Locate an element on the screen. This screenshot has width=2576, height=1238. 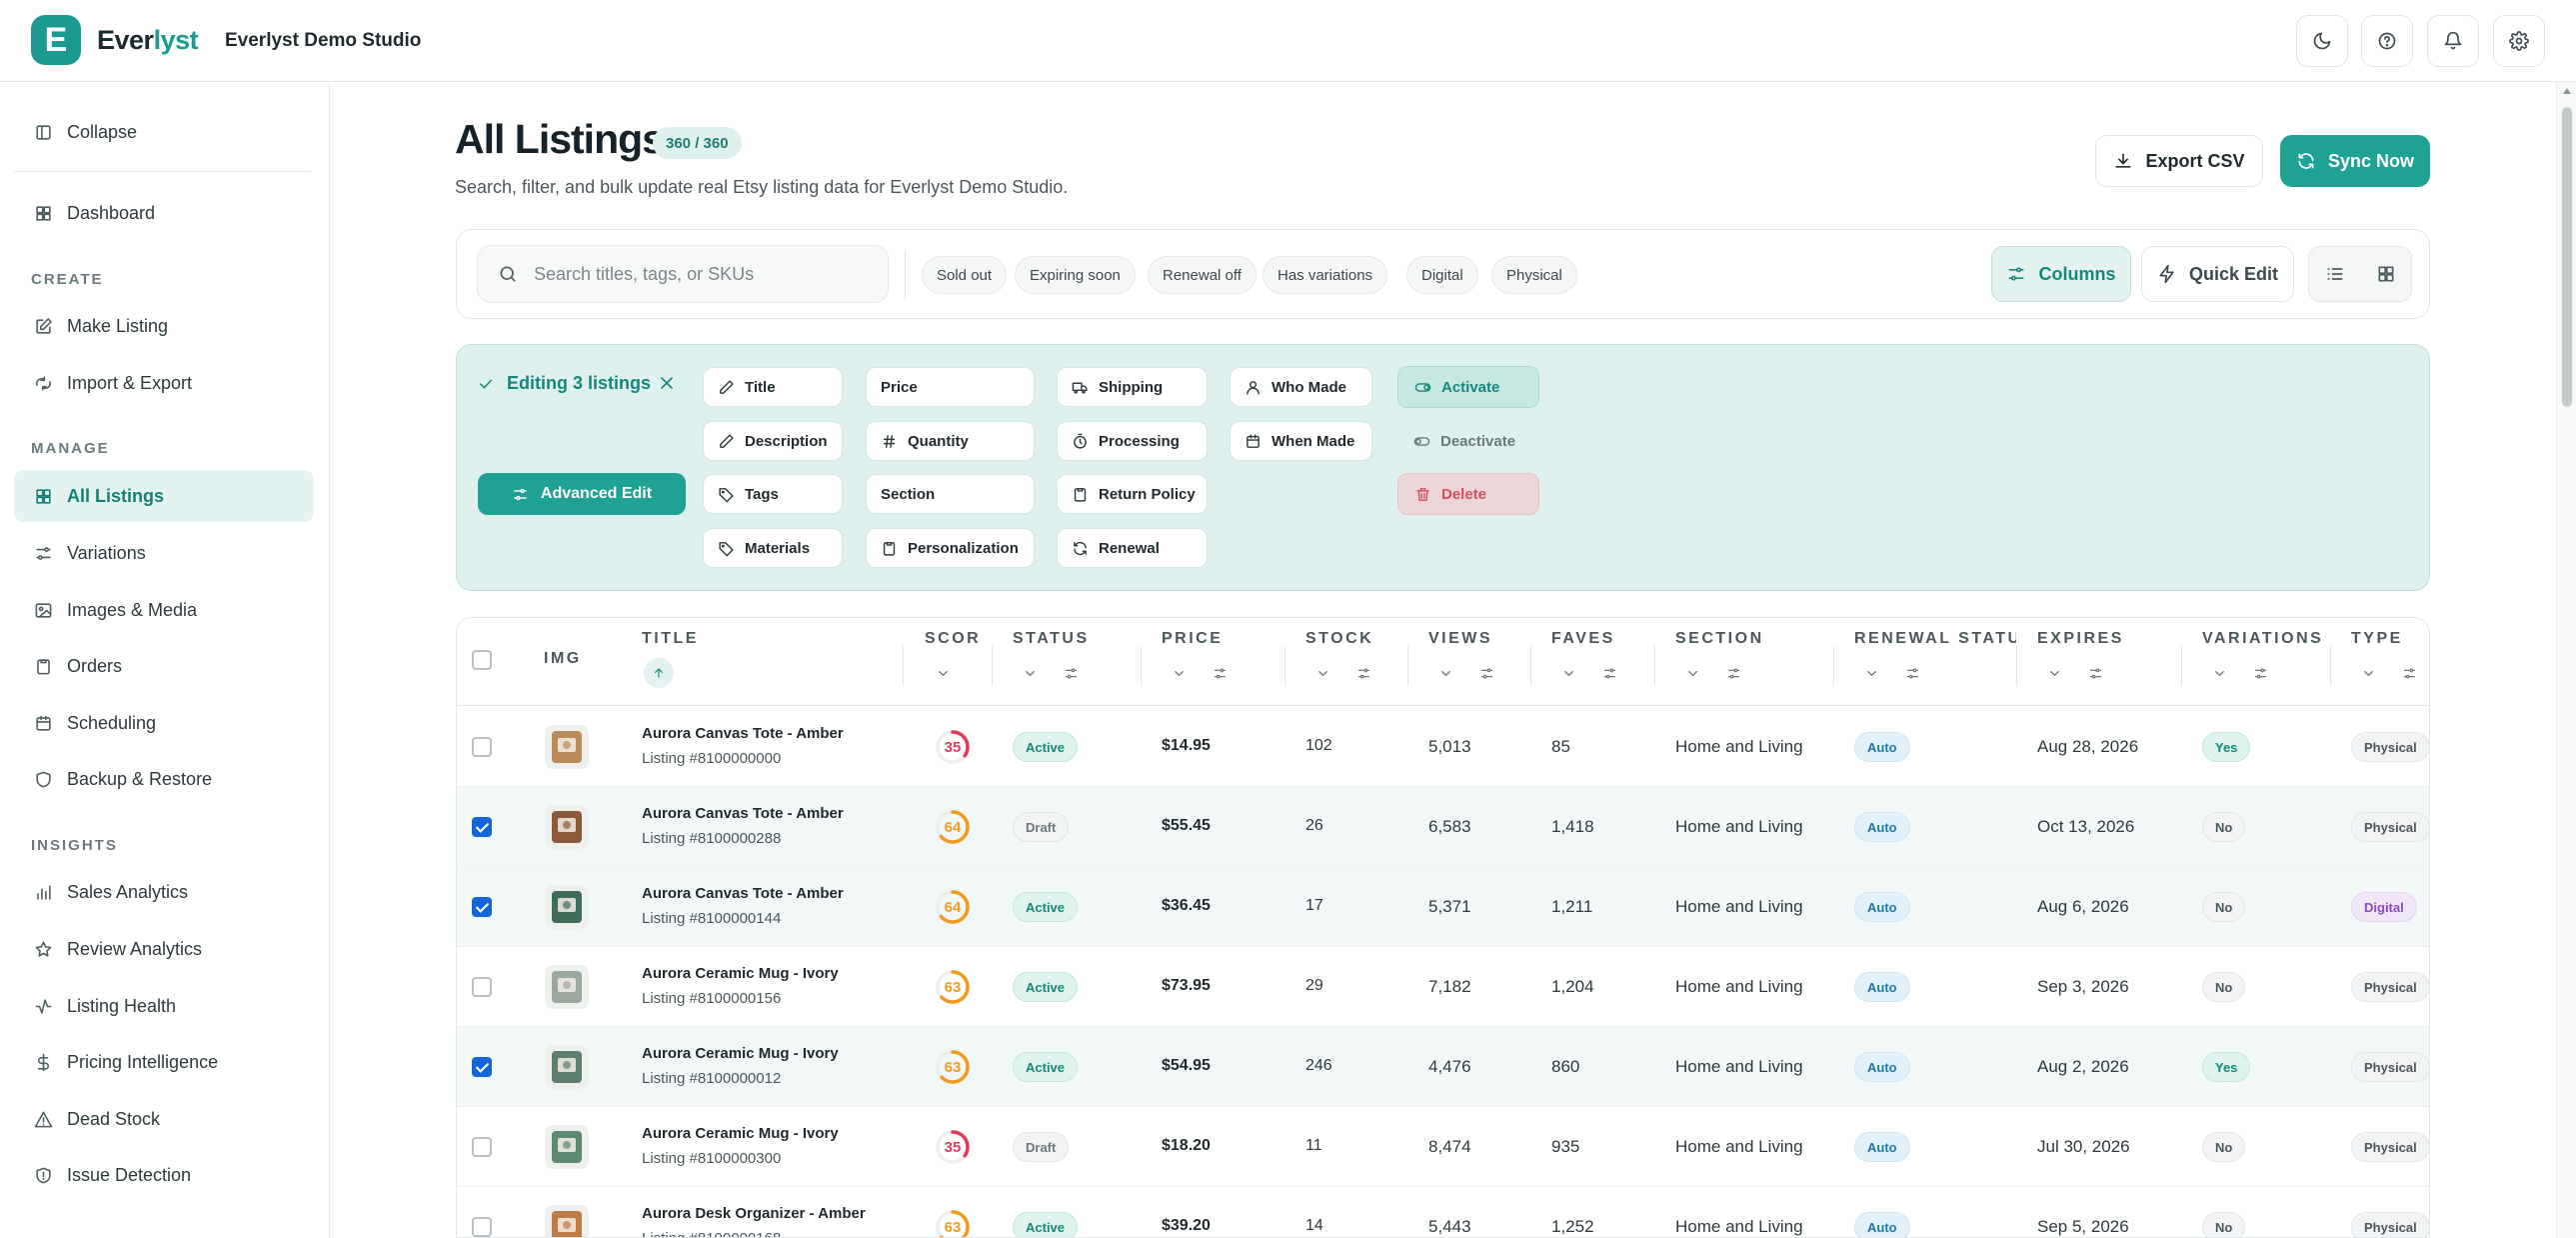
advanced-edit-button: Advanced Edit is located at coordinates (582, 494).